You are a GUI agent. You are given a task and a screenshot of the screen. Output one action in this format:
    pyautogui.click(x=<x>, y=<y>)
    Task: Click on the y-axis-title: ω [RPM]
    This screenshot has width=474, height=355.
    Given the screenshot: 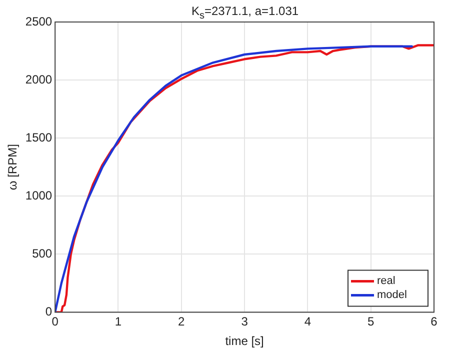 What is the action you would take?
    pyautogui.click(x=13, y=167)
    